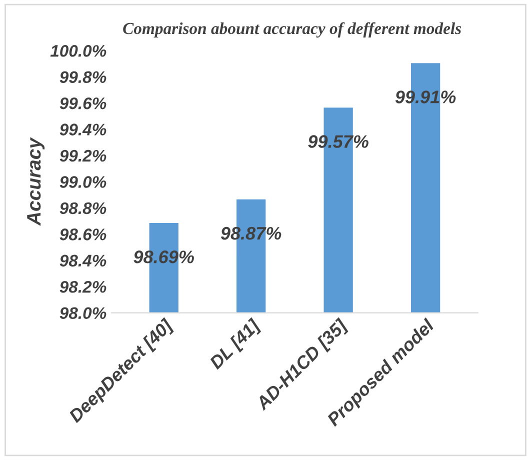 The height and width of the screenshot is (460, 531). I want to click on y-tick-label: 99.6%, so click(83, 103).